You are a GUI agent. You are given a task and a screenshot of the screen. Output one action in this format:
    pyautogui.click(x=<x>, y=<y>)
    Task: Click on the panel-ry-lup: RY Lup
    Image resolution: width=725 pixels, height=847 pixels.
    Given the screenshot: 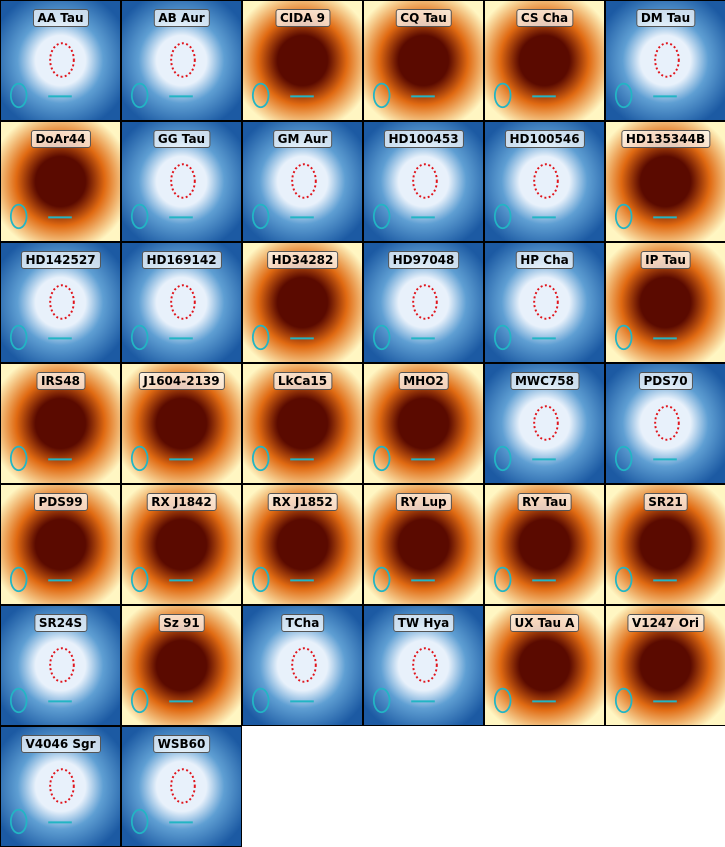 What is the action you would take?
    pyautogui.click(x=423, y=544)
    